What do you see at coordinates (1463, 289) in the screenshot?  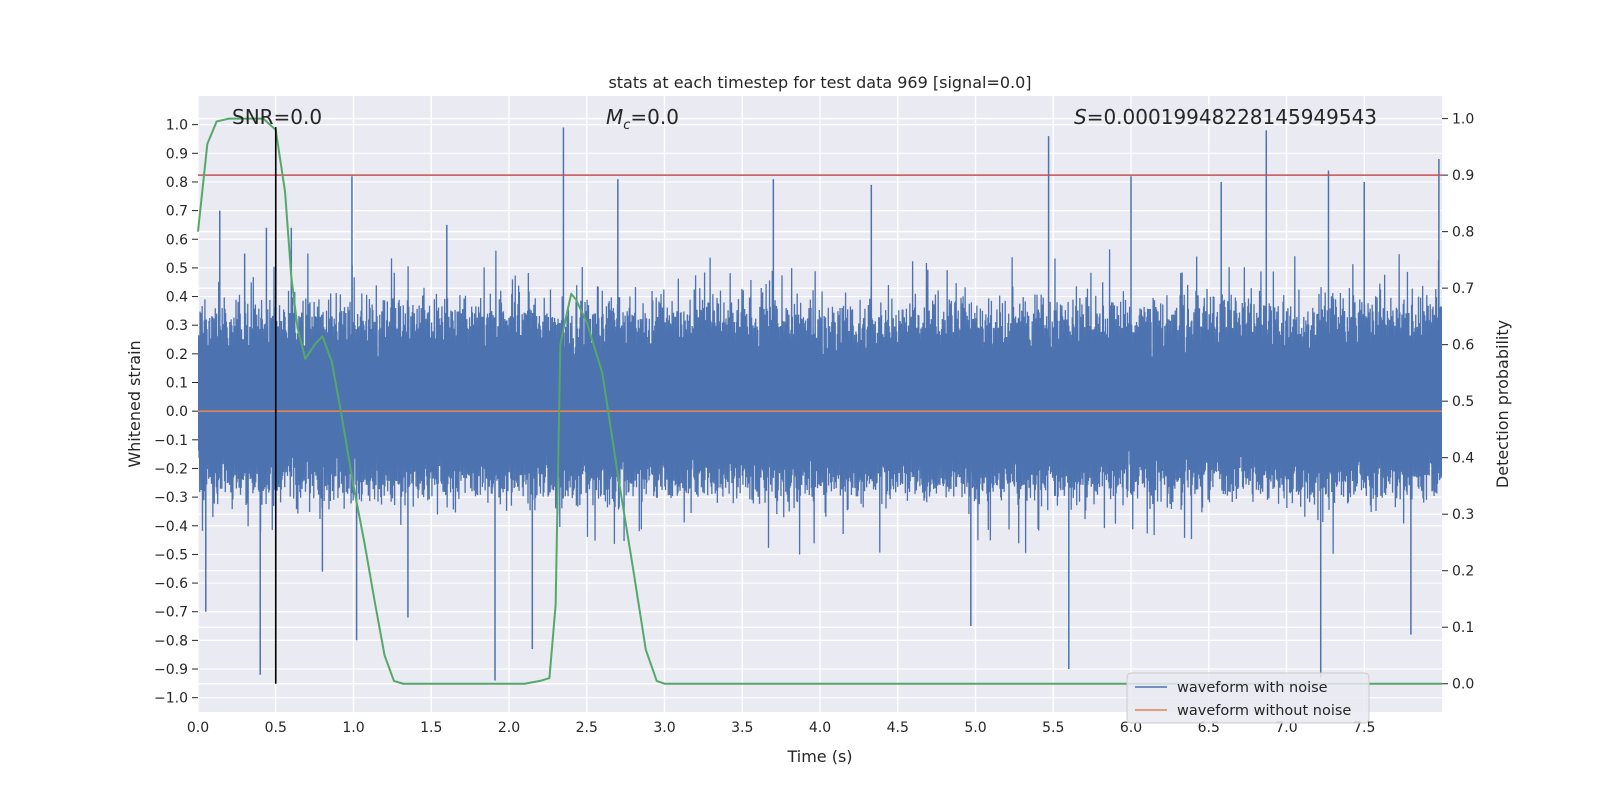 I see `y2-tick-label: 0.7` at bounding box center [1463, 289].